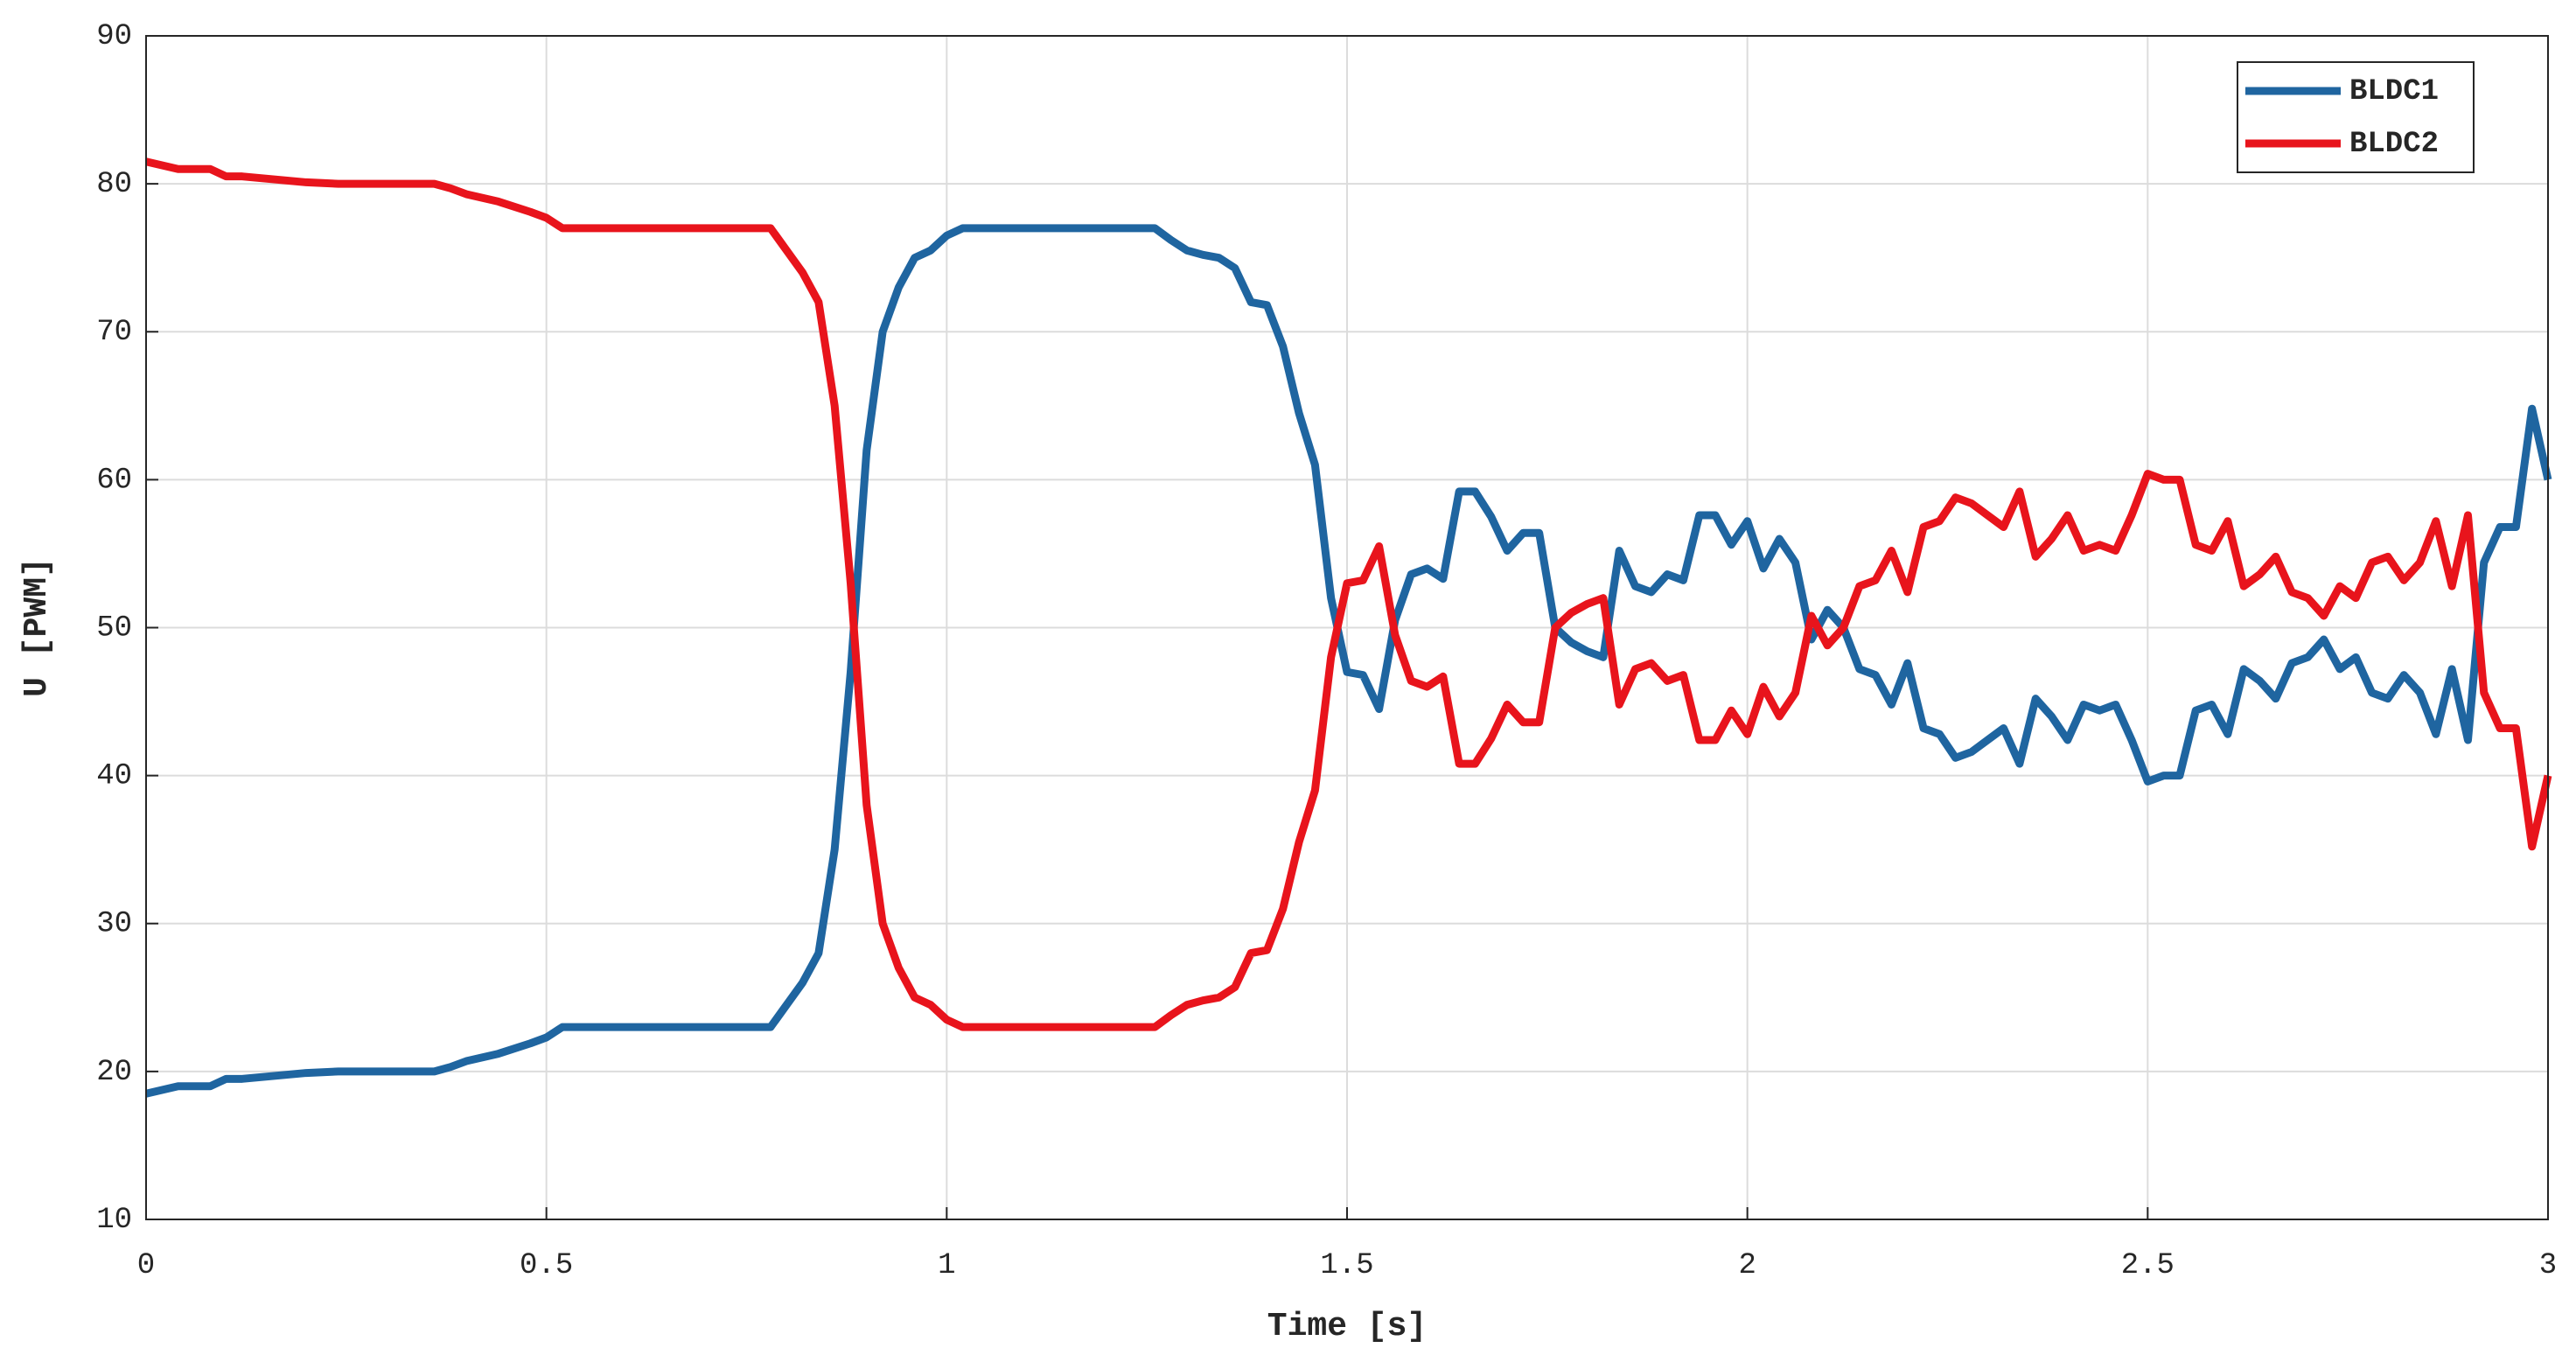 The image size is (2576, 1369). I want to click on y-tick-label: 60, so click(114, 480).